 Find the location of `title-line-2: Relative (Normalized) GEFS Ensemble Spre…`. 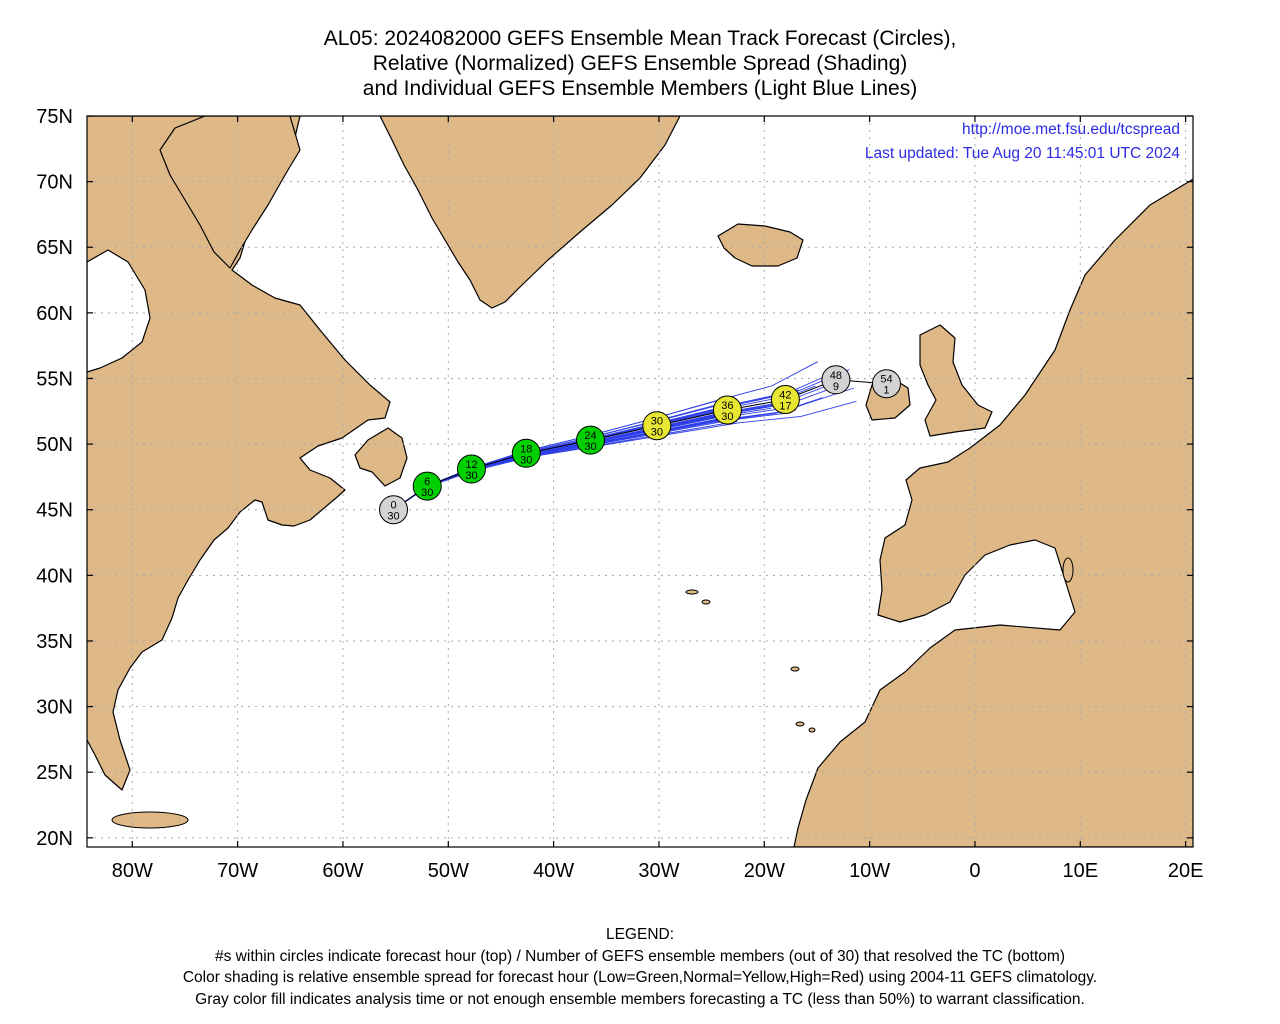

title-line-2: Relative (Normalized) GEFS Ensemble Spre… is located at coordinates (640, 63).